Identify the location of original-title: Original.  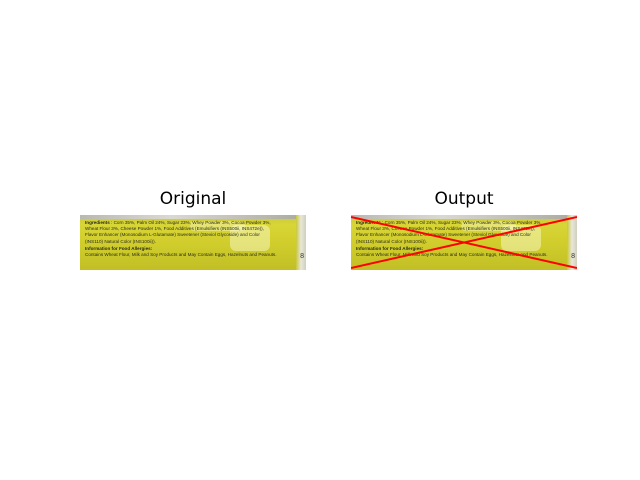
(193, 199).